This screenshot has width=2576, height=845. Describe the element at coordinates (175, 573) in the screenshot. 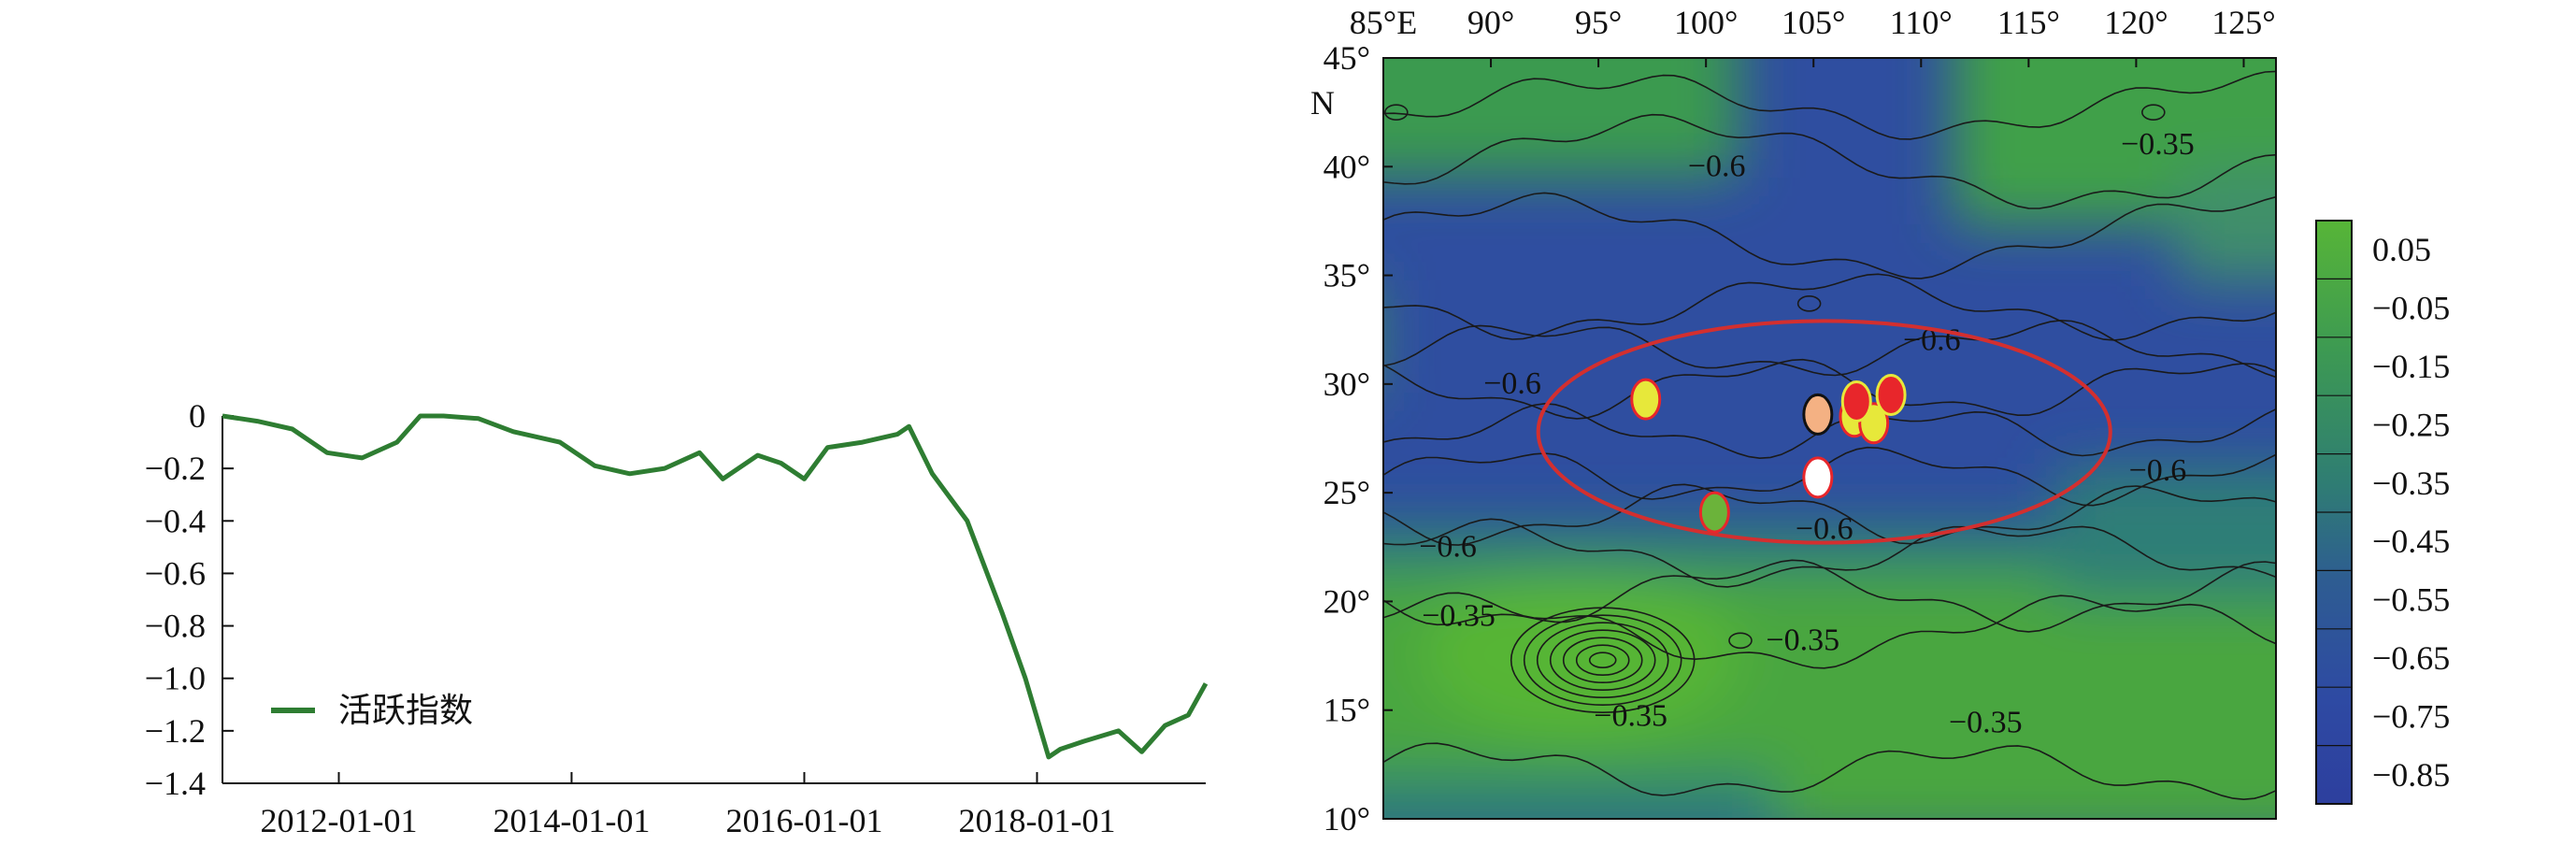

I see `y-tick-label: −0.6` at that location.